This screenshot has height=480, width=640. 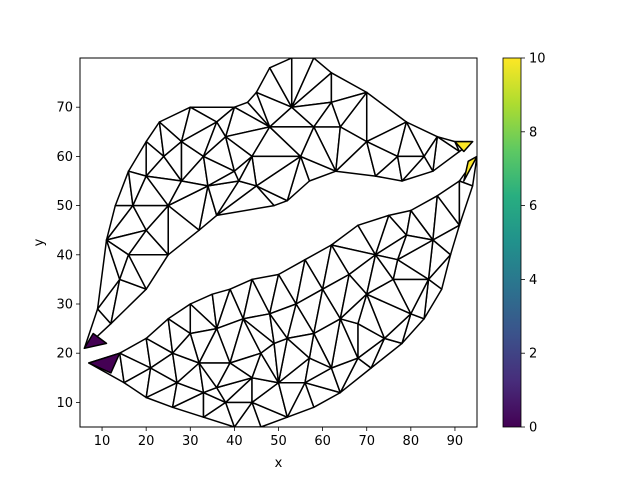 What do you see at coordinates (279, 463) in the screenshot?
I see `x-axis-label: x` at bounding box center [279, 463].